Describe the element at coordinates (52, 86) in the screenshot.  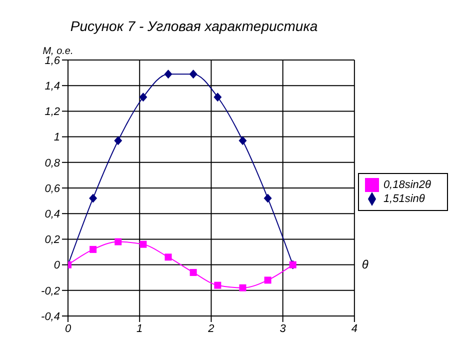
I see `y-tick-label: 1,4` at that location.